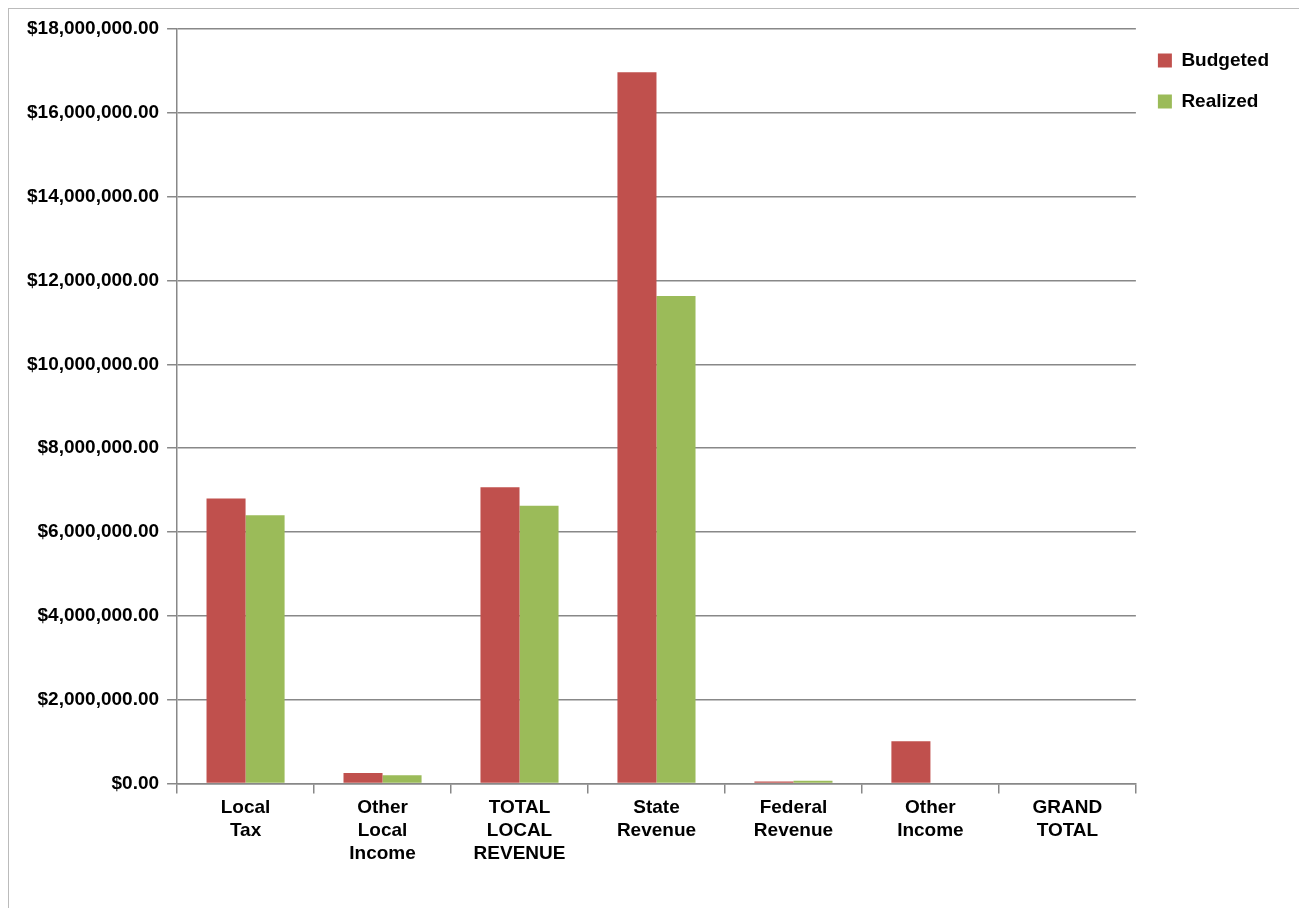 The height and width of the screenshot is (909, 1300). I want to click on y-tick-label: $12,000,000.00, so click(93, 279).